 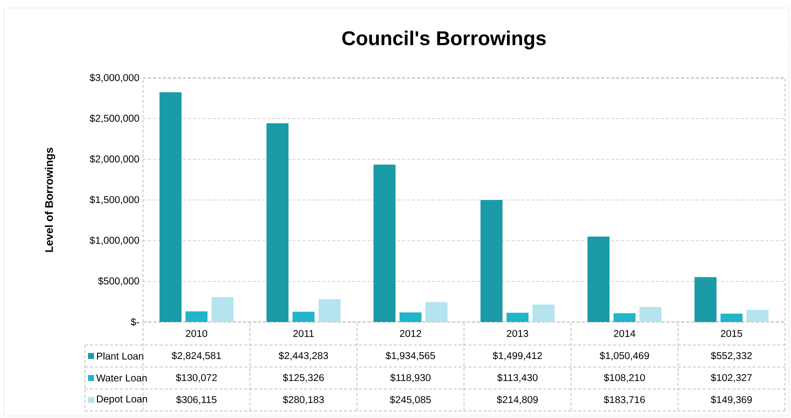 What do you see at coordinates (411, 334) in the screenshot?
I see `x-tick-label: 2012` at bounding box center [411, 334].